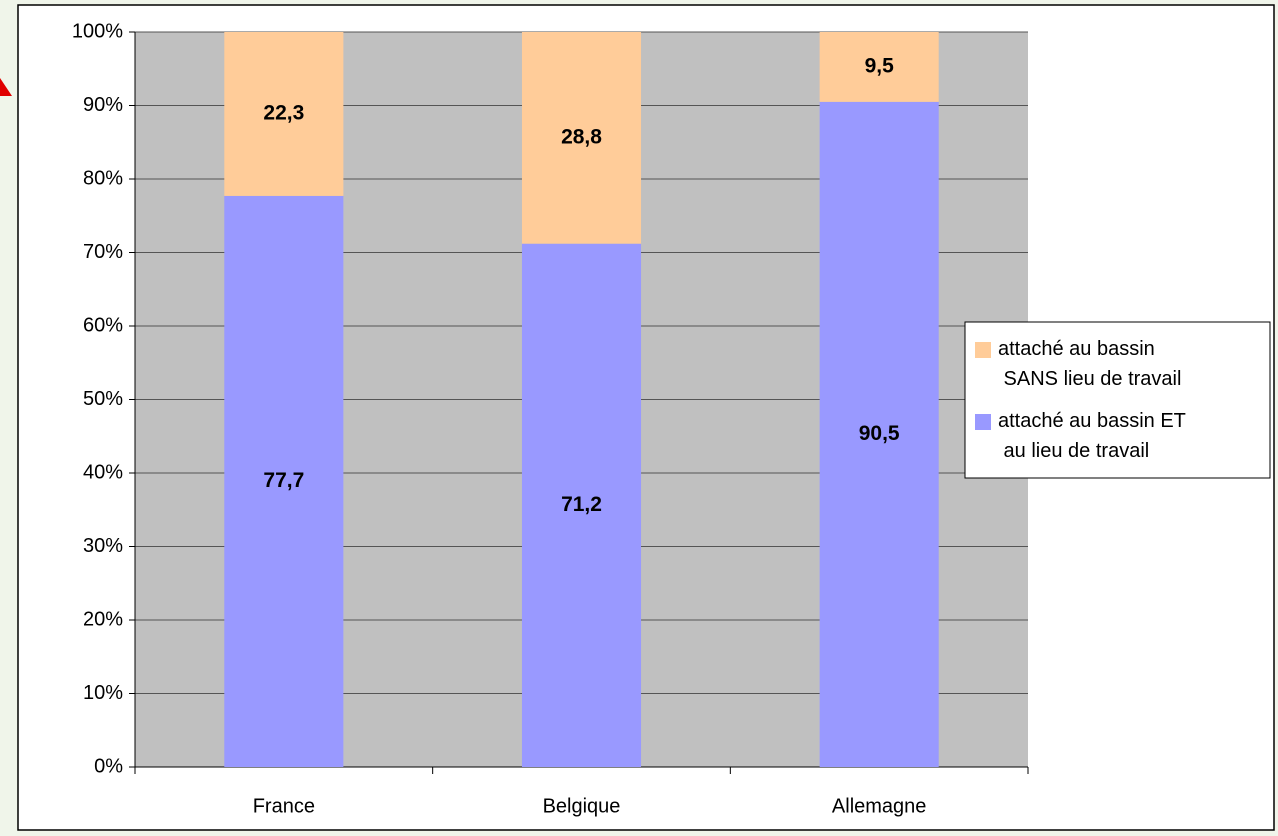  I want to click on value-label: 90,5, so click(879, 433).